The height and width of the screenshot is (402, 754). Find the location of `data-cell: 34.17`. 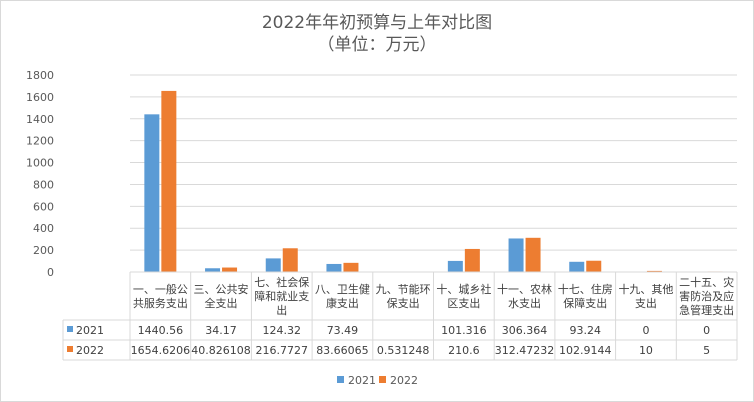

data-cell: 34.17 is located at coordinates (221, 330).